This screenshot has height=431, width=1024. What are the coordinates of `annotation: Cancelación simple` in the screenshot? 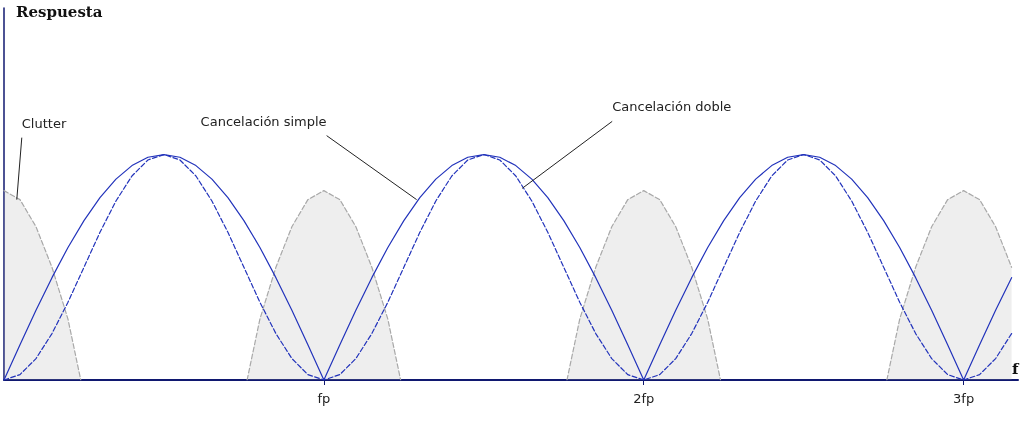 It's located at (263, 121).